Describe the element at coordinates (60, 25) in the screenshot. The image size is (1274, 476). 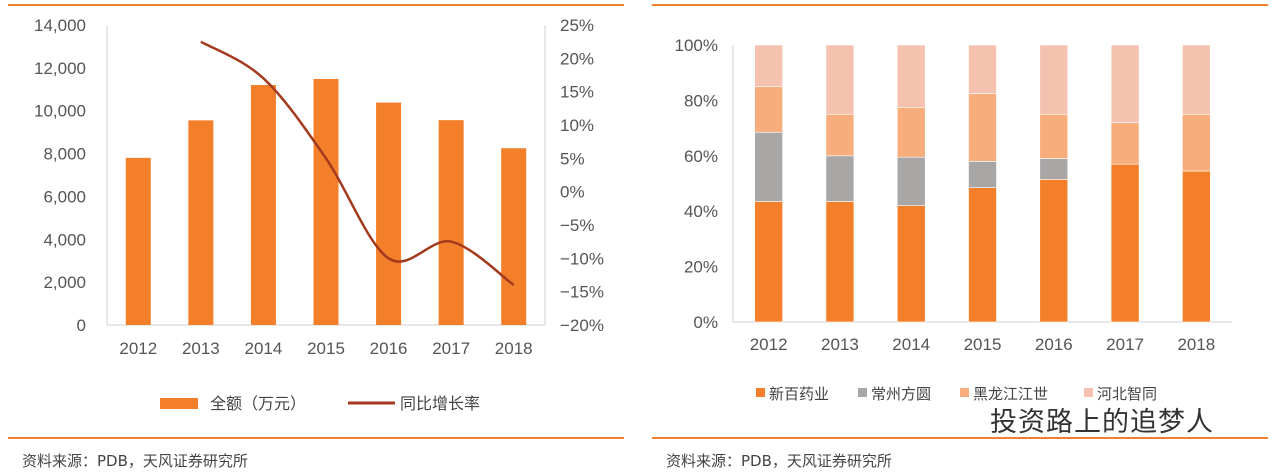
I see `y-tick-label: 14,000` at that location.